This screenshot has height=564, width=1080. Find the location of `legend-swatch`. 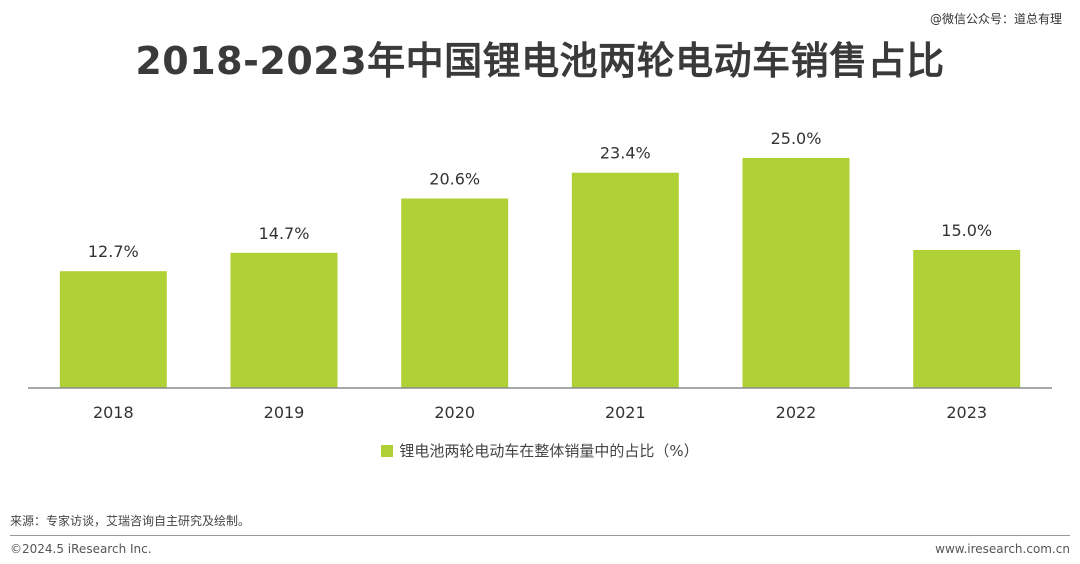

legend-swatch is located at coordinates (387, 450).